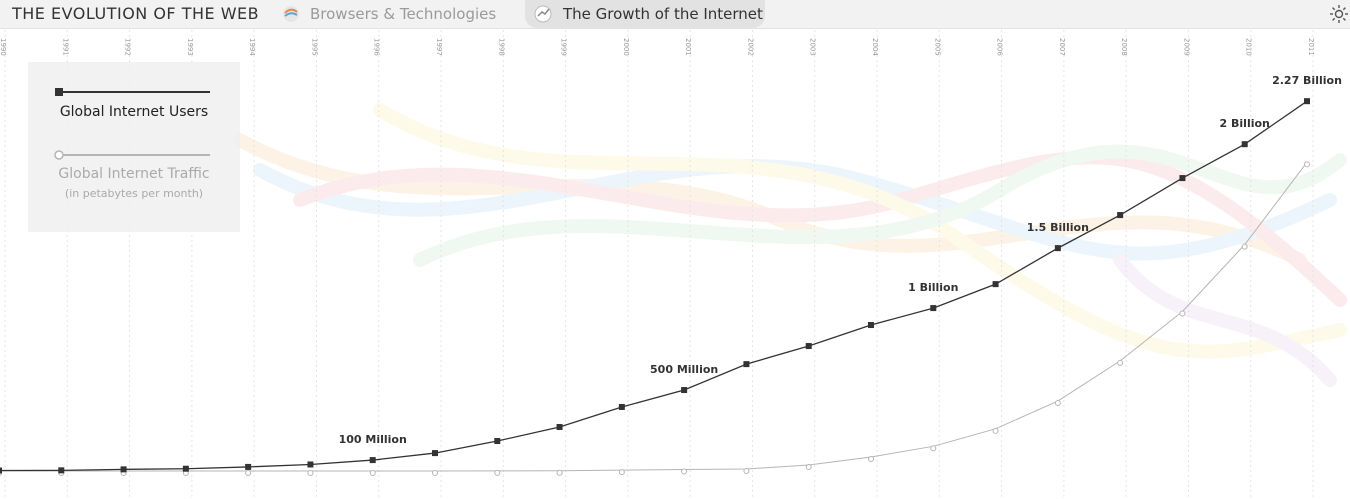  What do you see at coordinates (132, 124) in the screenshot?
I see `legend-keys` at bounding box center [132, 124].